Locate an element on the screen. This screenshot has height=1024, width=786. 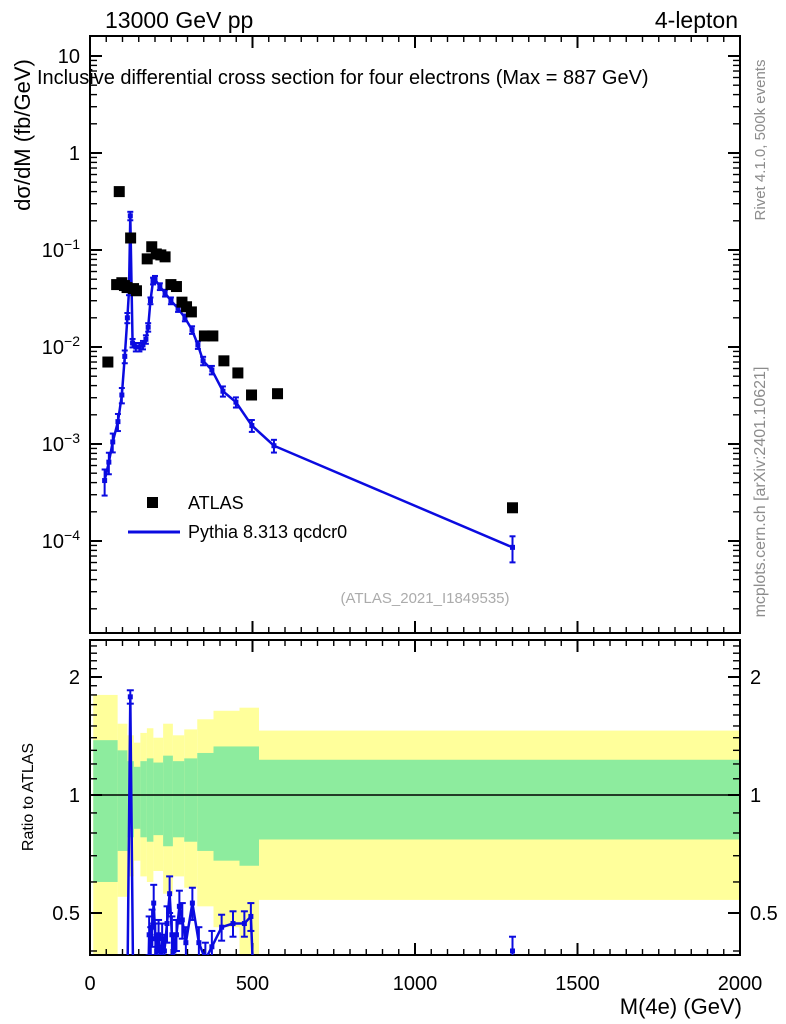
x-tick-label: 0 is located at coordinates (89, 984).